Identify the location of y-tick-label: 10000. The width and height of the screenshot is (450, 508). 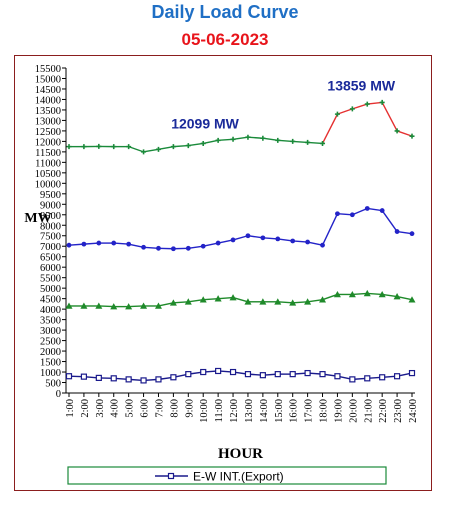
(48, 184).